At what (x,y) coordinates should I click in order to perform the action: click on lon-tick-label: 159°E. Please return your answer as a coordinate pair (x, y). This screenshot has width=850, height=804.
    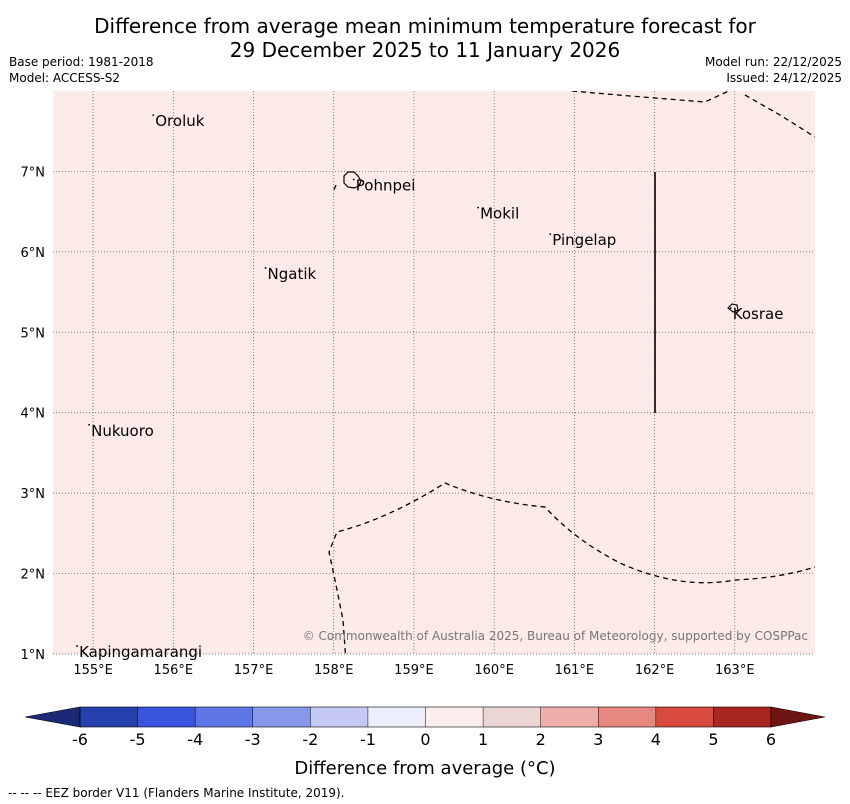
    Looking at the image, I should click on (414, 670).